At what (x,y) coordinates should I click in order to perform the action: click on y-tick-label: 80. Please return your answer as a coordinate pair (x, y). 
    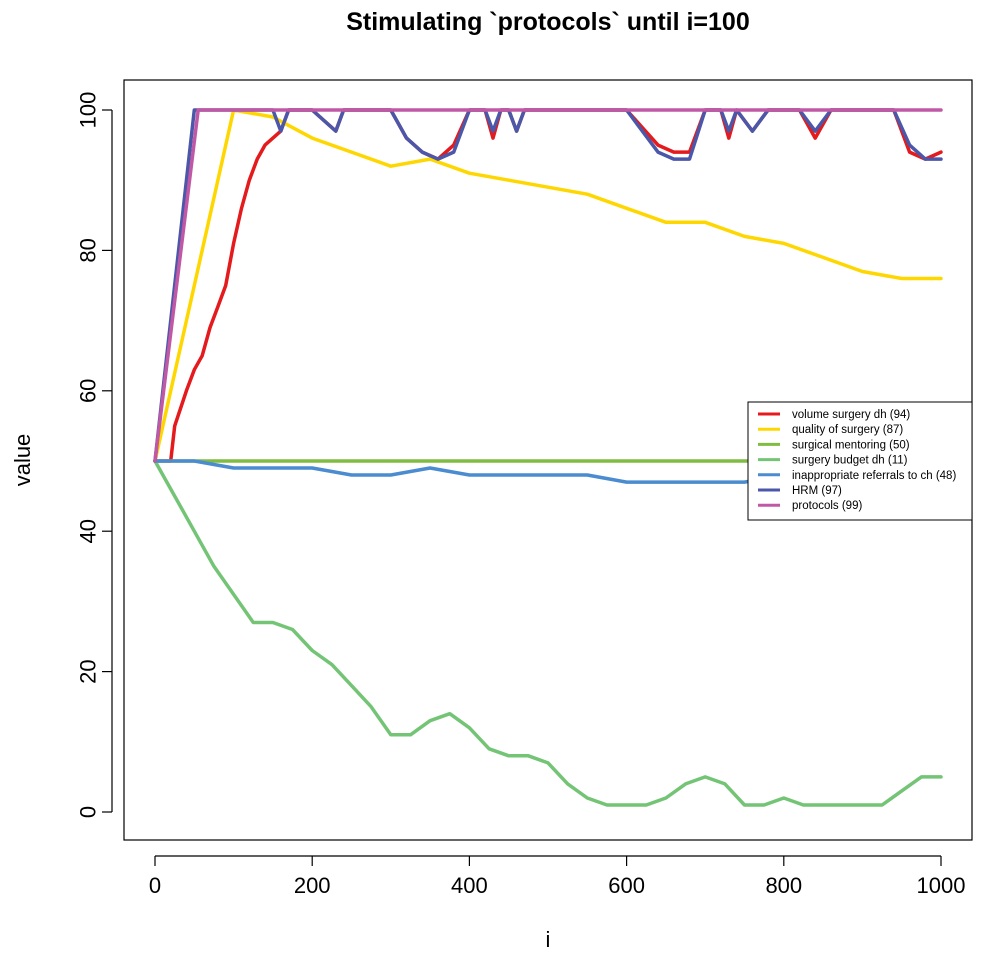
    Looking at the image, I should click on (88, 250).